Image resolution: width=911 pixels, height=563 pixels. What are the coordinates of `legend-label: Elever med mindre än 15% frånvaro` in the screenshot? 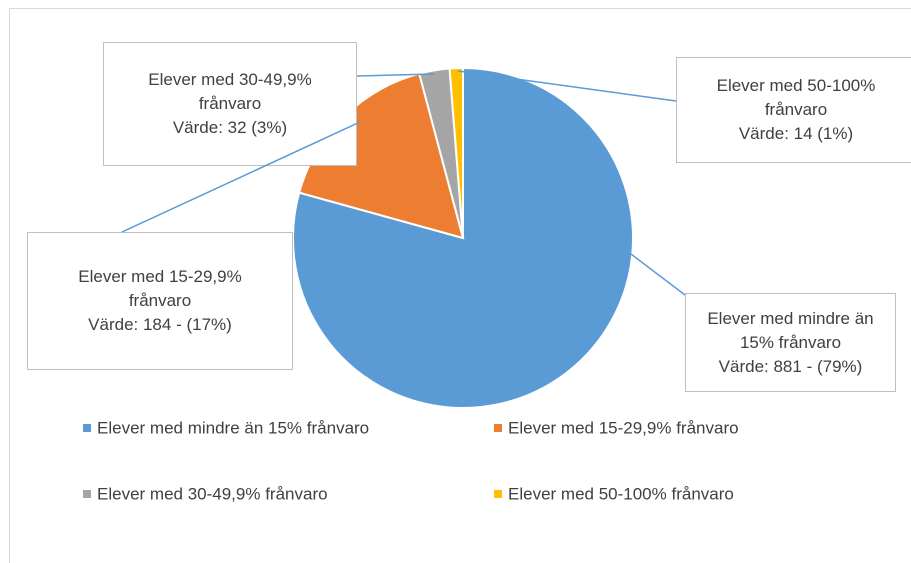 It's located at (233, 427).